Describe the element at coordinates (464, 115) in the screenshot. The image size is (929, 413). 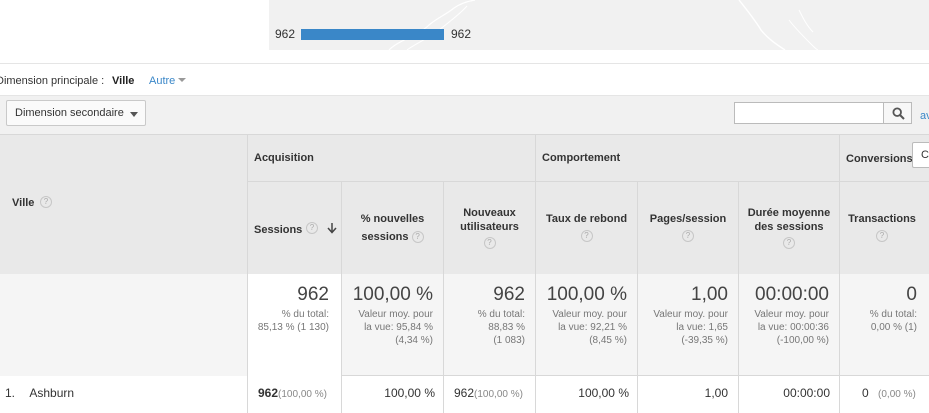
I see `table-controls: Dimension secondaire av` at that location.